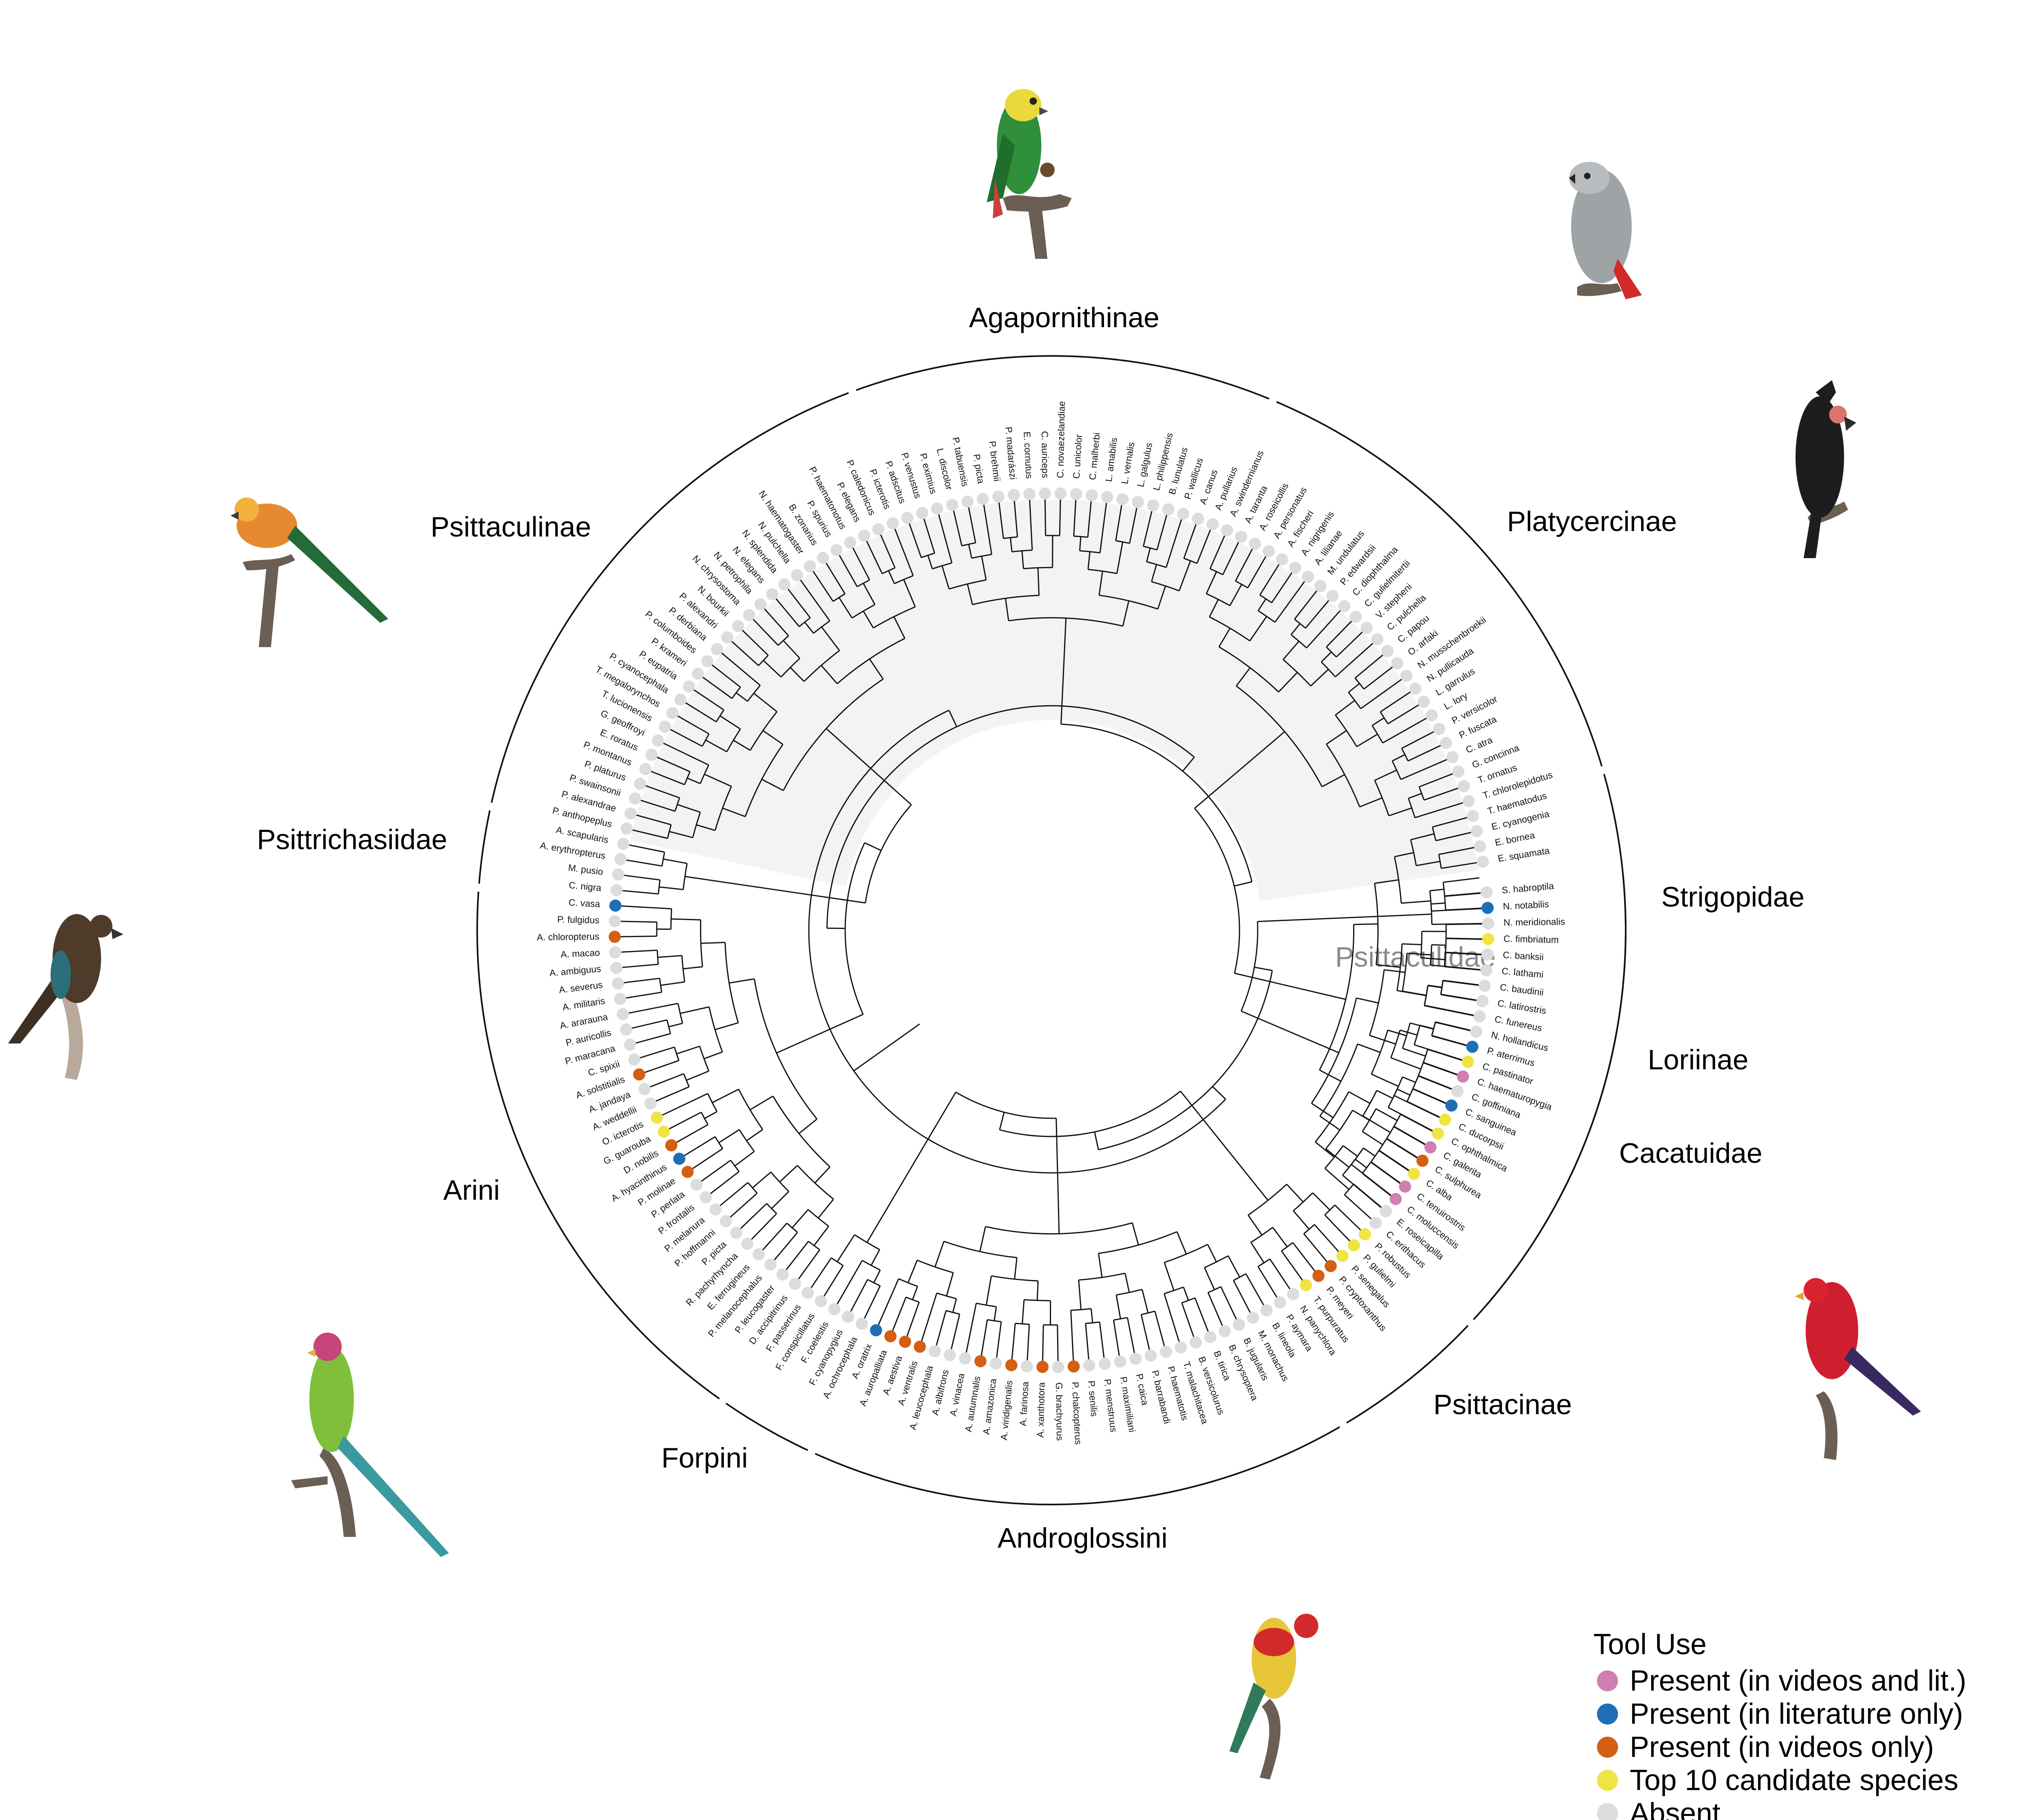 This screenshot has height=1820, width=2022. I want to click on palm-cockatoo-illustration, so click(1826, 469).